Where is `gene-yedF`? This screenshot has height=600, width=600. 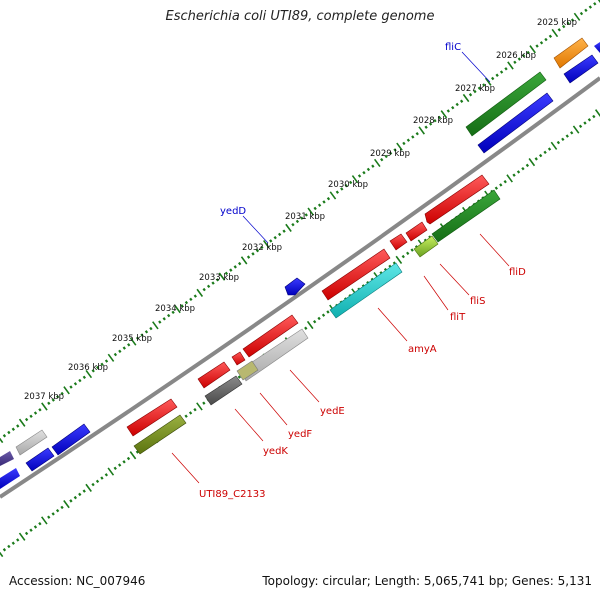
gene-yedF is located at coordinates (238, 358).